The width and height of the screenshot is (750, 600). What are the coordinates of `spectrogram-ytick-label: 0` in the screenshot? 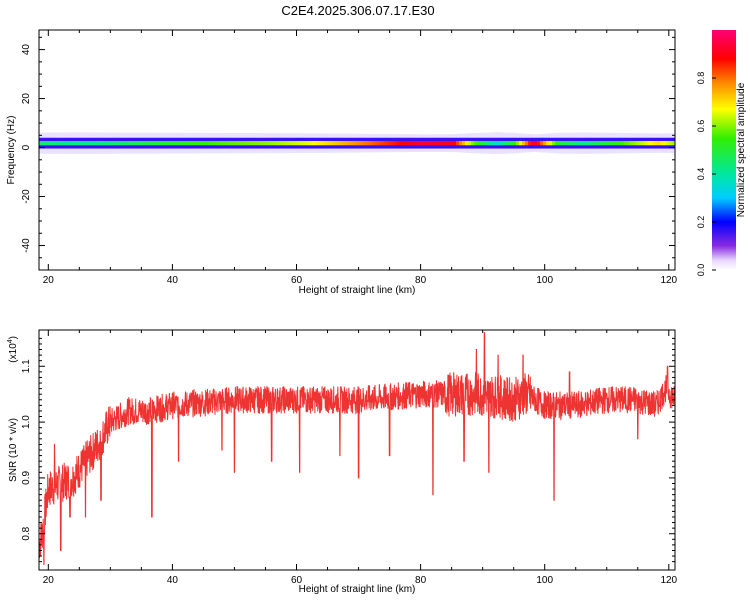 It's located at (26, 147).